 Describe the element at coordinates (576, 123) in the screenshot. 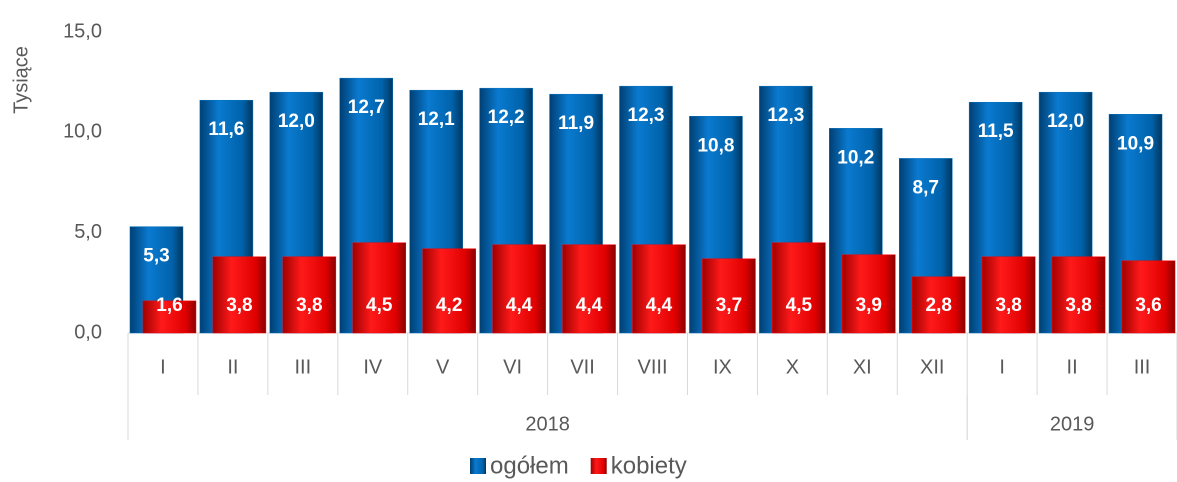

I see `value-label: 11,9` at that location.